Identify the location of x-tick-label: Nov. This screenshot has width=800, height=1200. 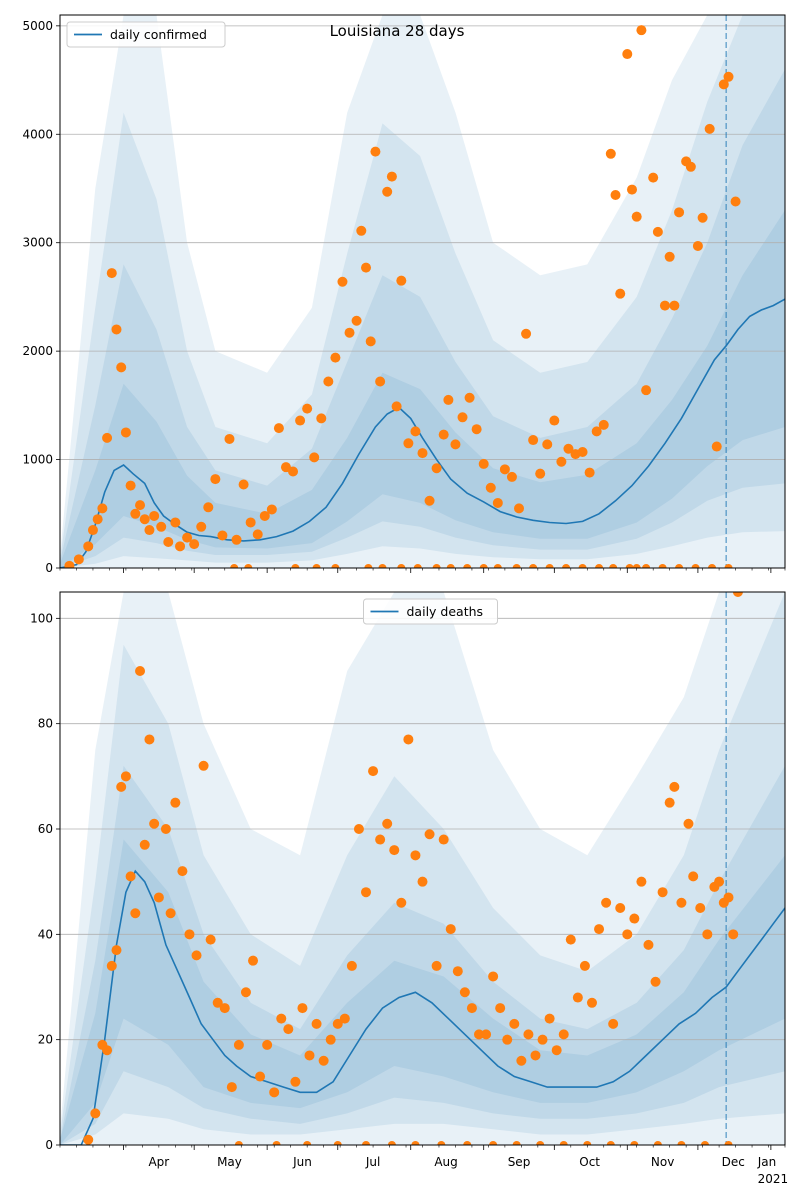
(662, 1162).